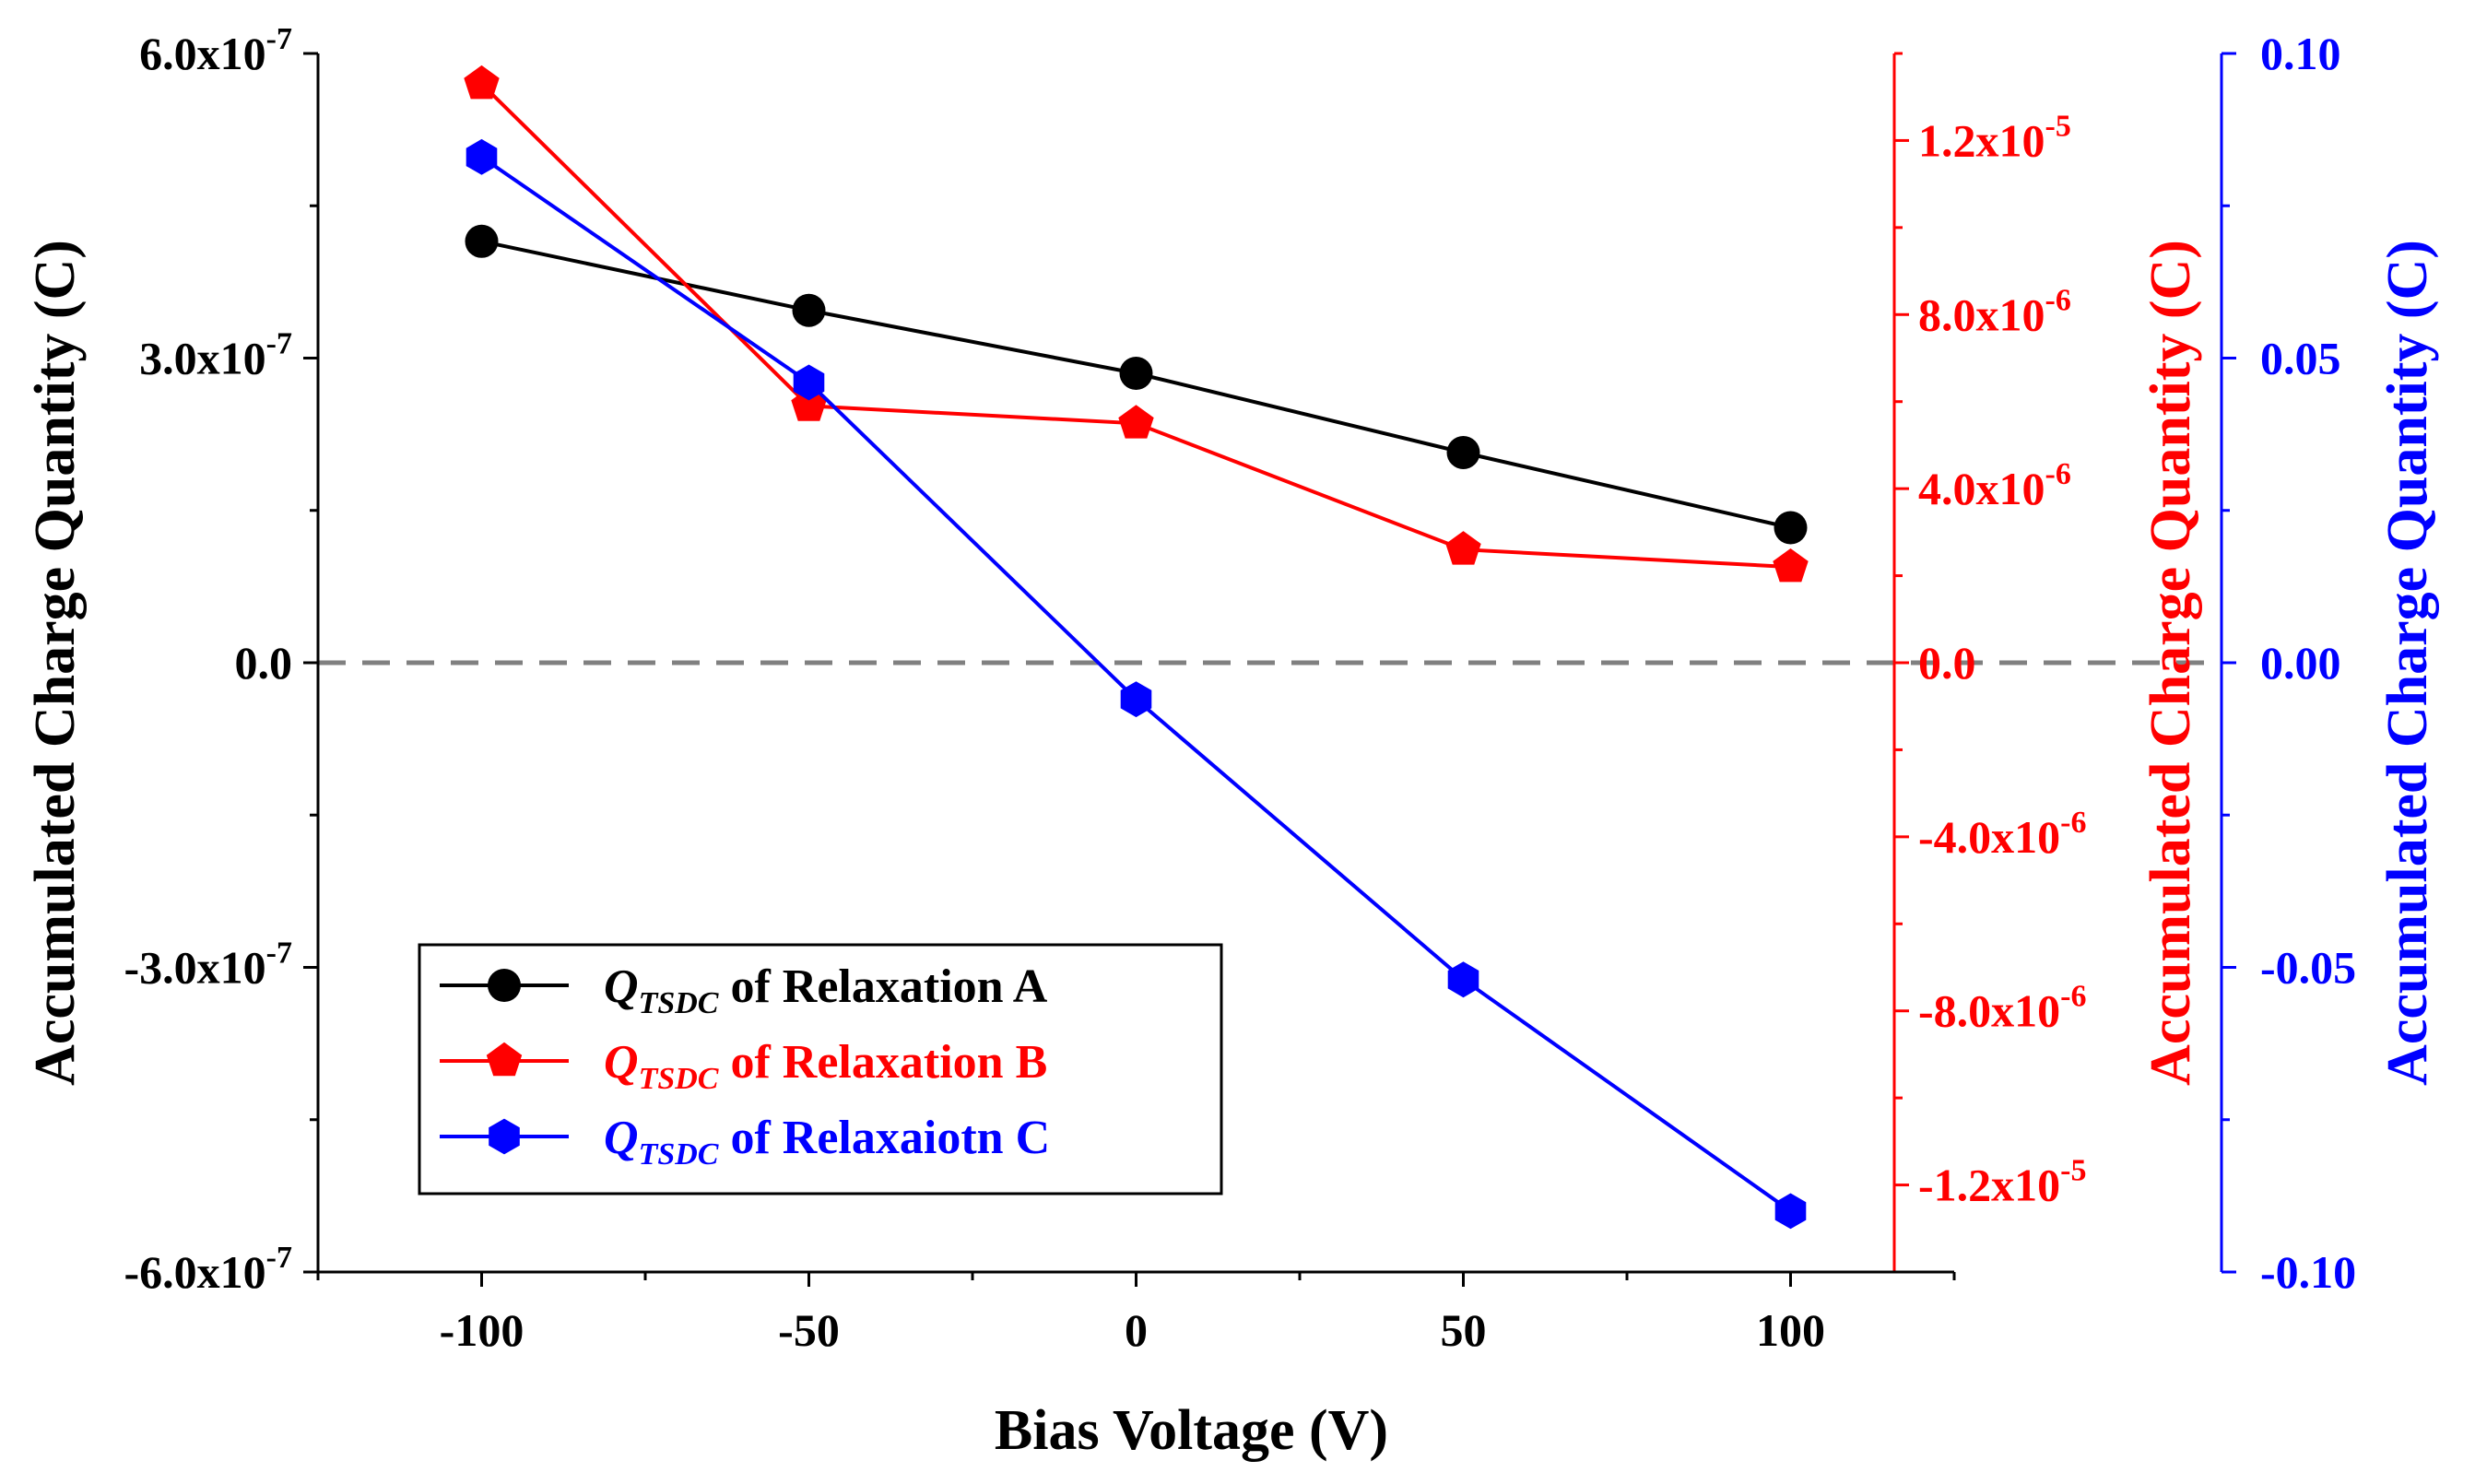  Describe the element at coordinates (2308, 968) in the screenshot. I see `blue-y-tick-label: -0.05` at that location.